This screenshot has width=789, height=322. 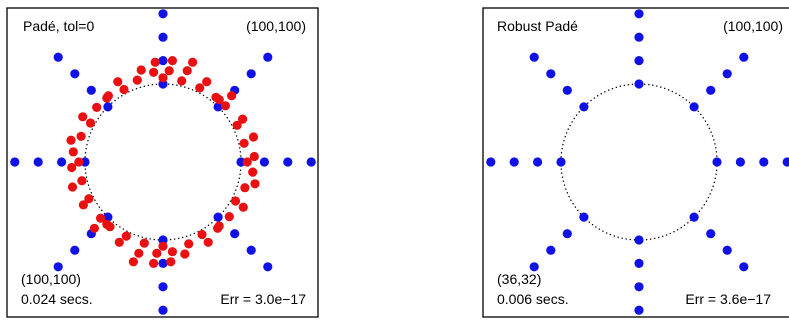 I want to click on err-label-left: Err = 3.0e−17, so click(x=263, y=299).